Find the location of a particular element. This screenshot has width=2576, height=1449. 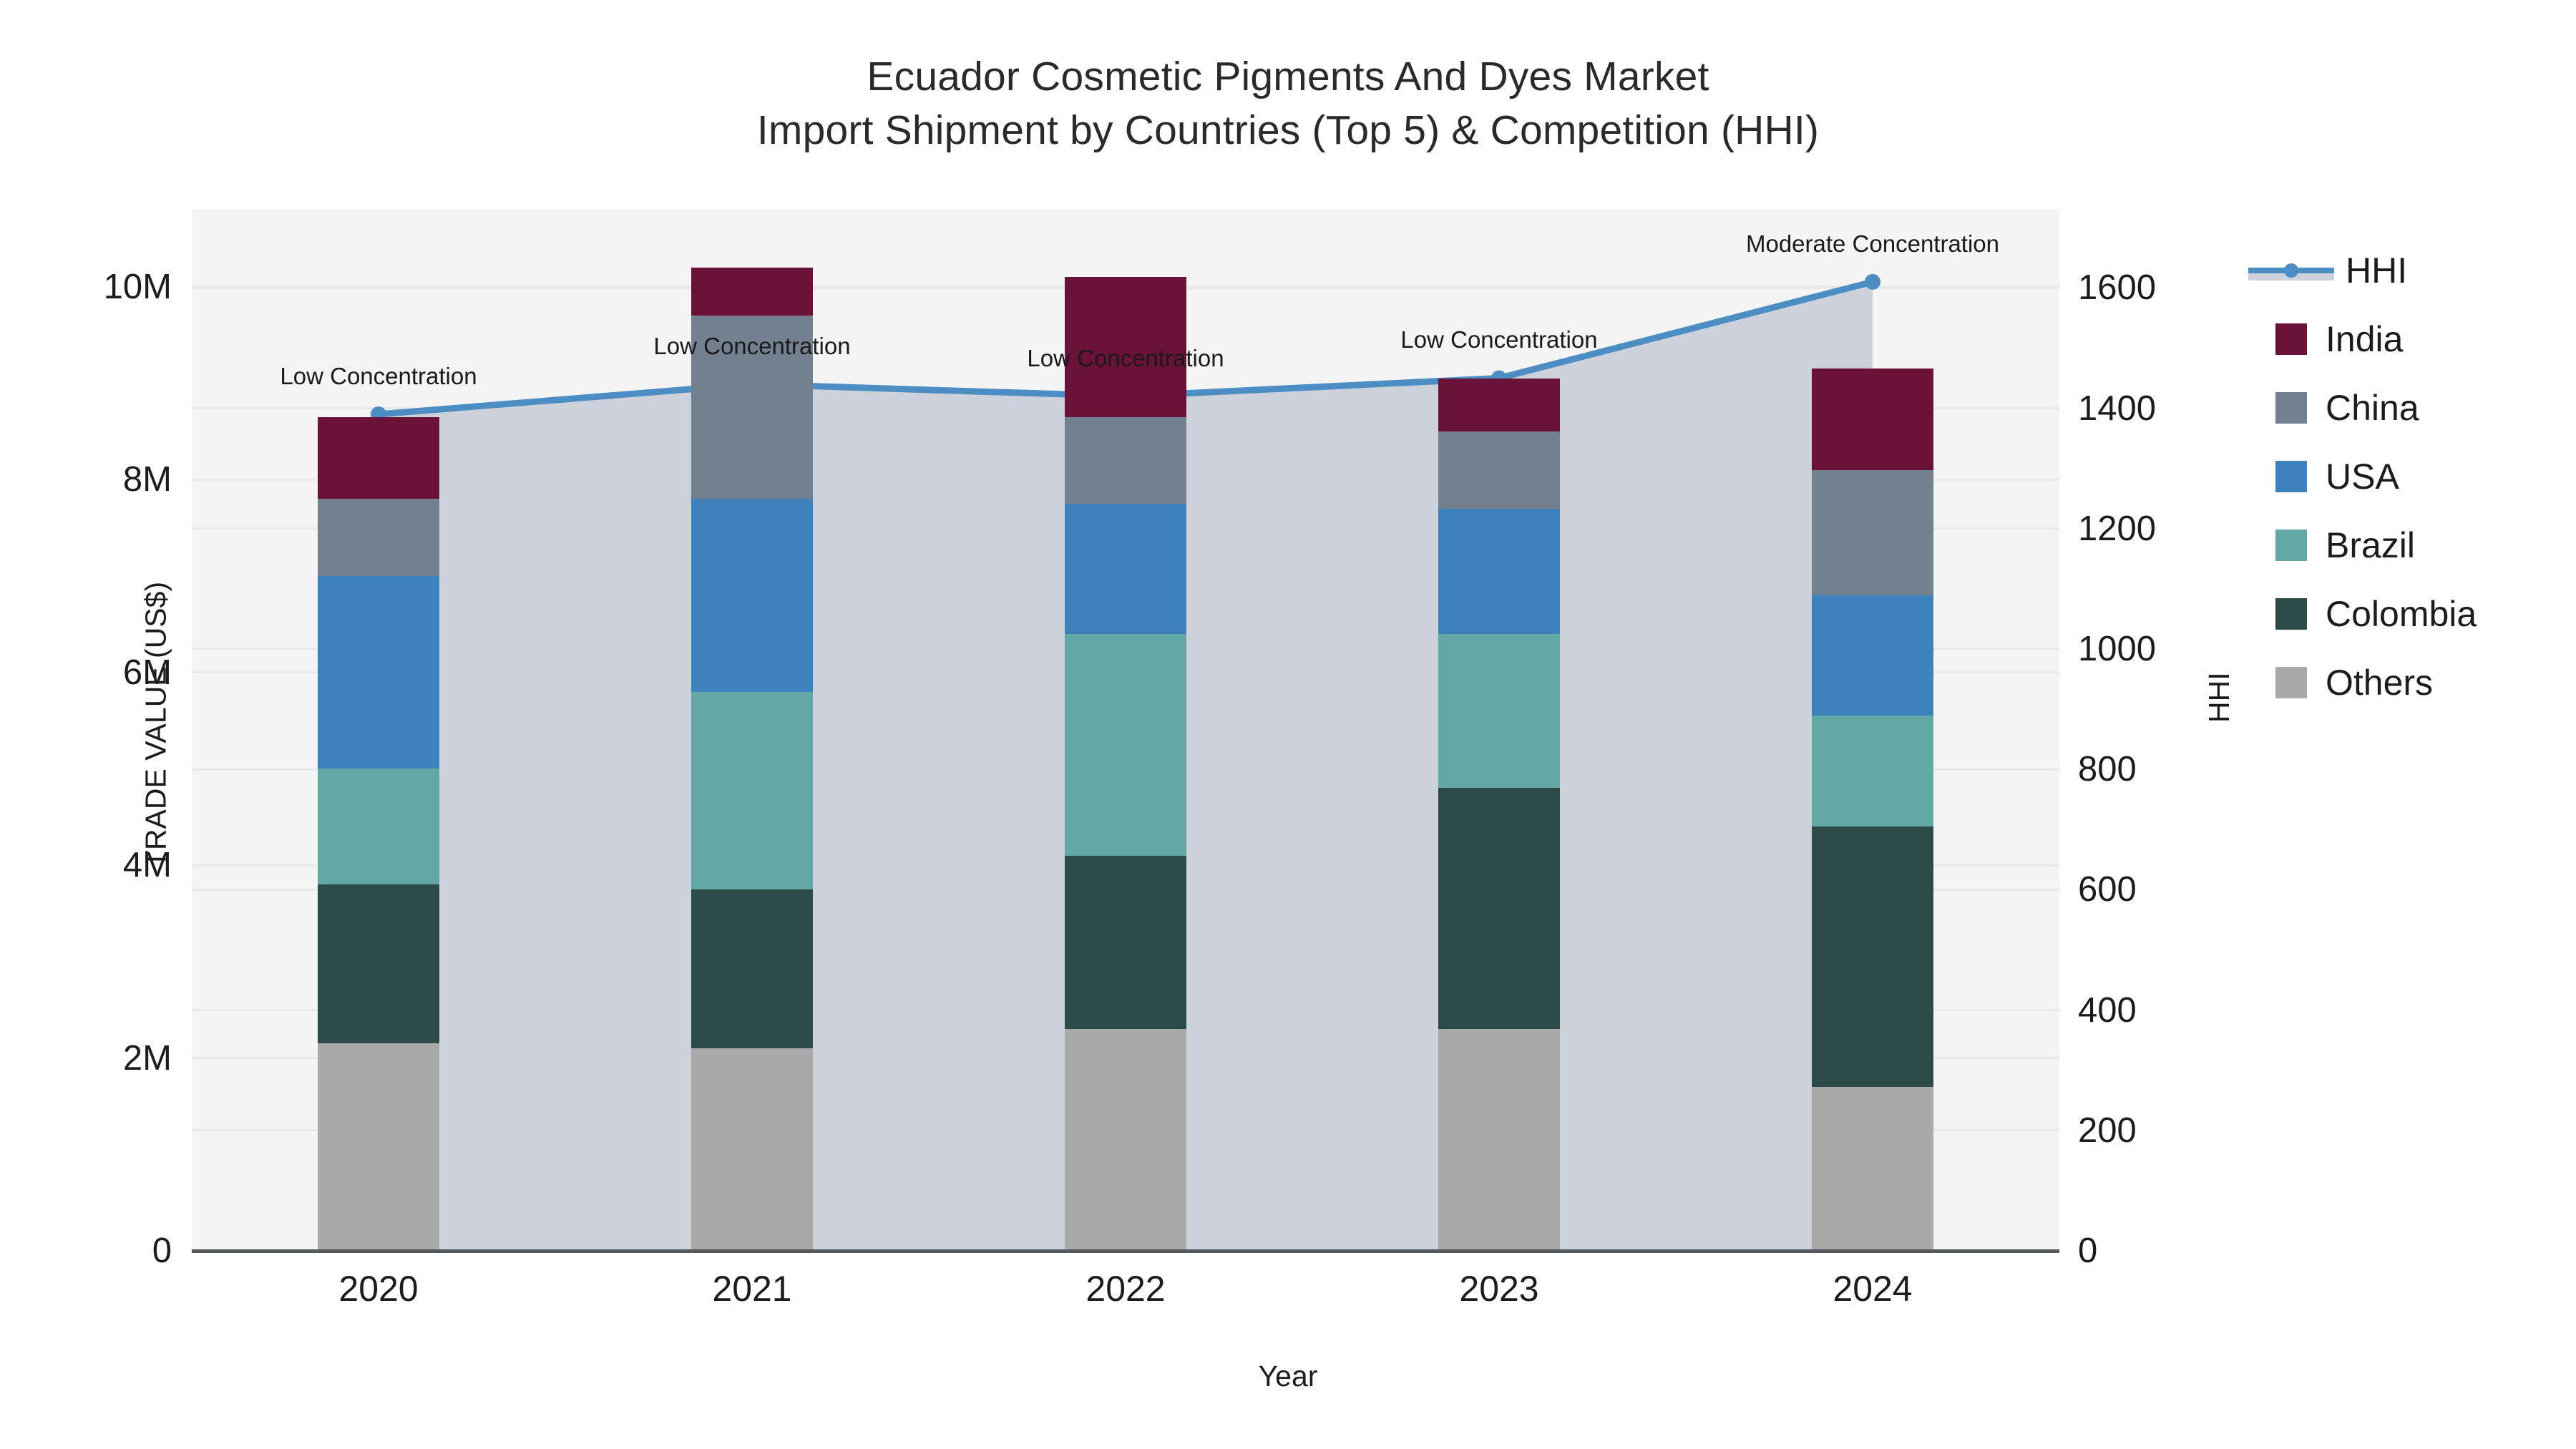

y-axis-right-tick-label: 1400 is located at coordinates (2117, 408).